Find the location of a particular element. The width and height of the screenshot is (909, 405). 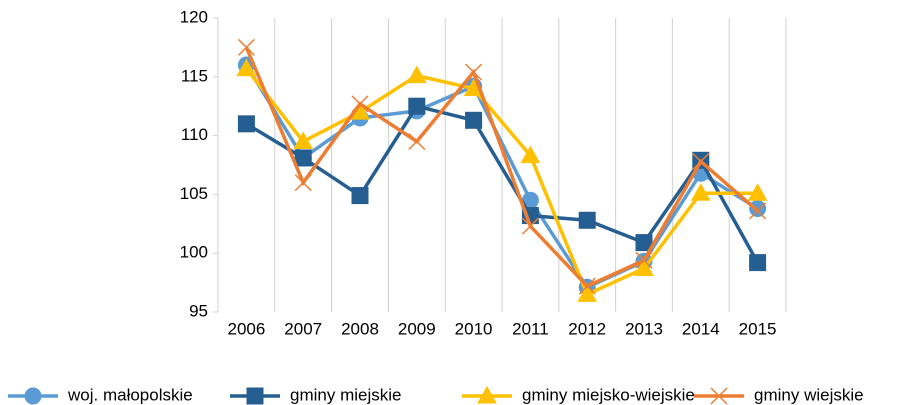

x-tick-label: 2010 is located at coordinates (474, 328).